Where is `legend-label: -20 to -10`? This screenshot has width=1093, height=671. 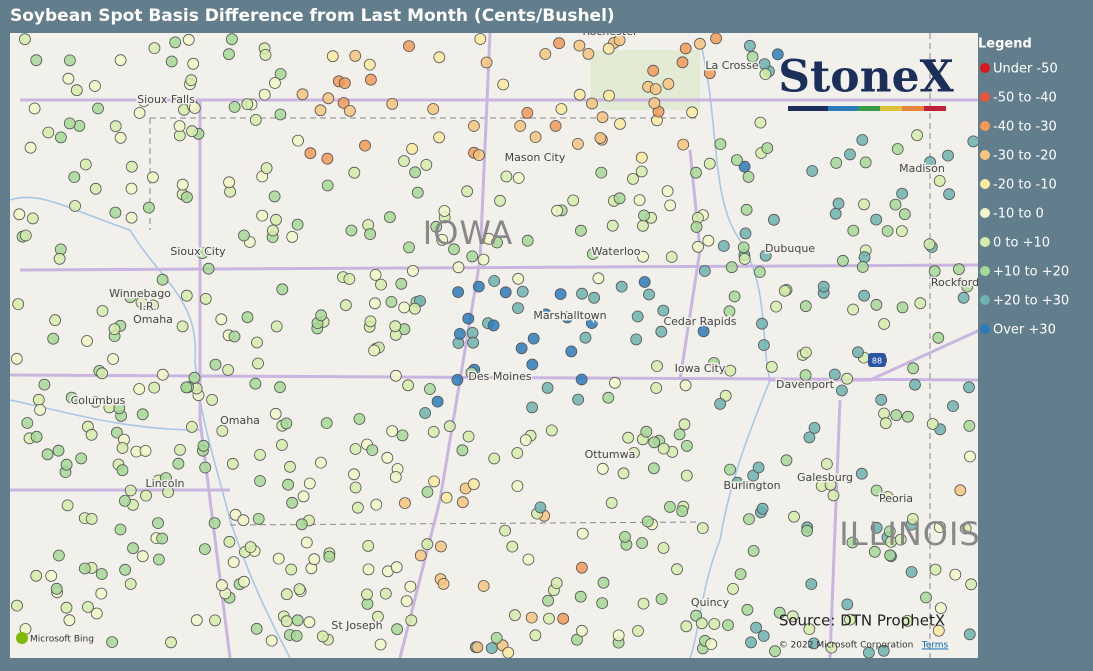 legend-label: -20 to -10 is located at coordinates (1025, 185).